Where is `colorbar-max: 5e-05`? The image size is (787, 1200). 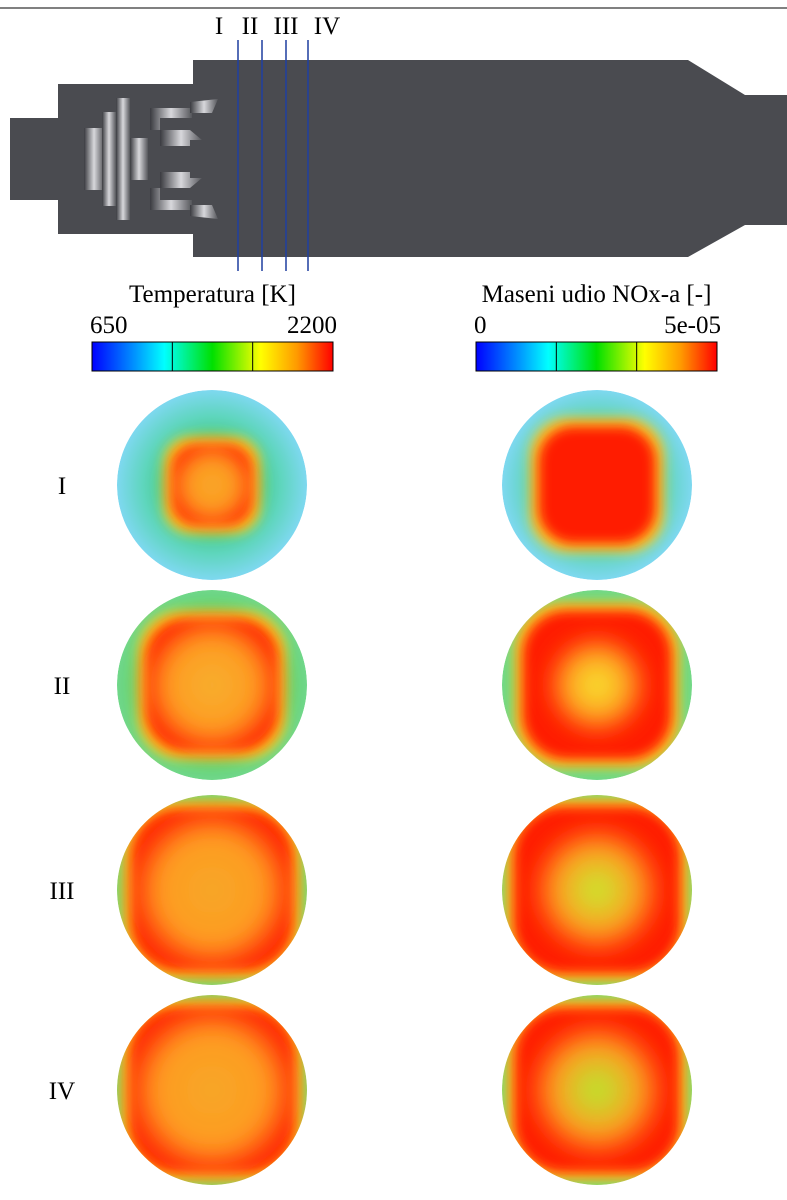 colorbar-max: 5e-05 is located at coordinates (692, 325).